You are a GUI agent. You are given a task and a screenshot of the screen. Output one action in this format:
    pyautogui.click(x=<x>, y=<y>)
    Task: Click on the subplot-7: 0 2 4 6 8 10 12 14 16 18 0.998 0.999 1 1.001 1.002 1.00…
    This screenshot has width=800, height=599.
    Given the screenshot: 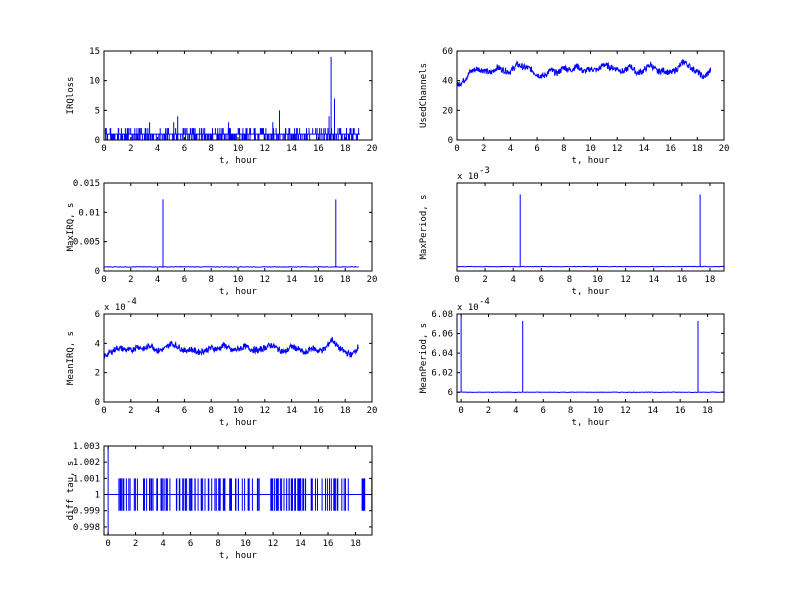 What is the action you would take?
    pyautogui.click(x=219, y=501)
    